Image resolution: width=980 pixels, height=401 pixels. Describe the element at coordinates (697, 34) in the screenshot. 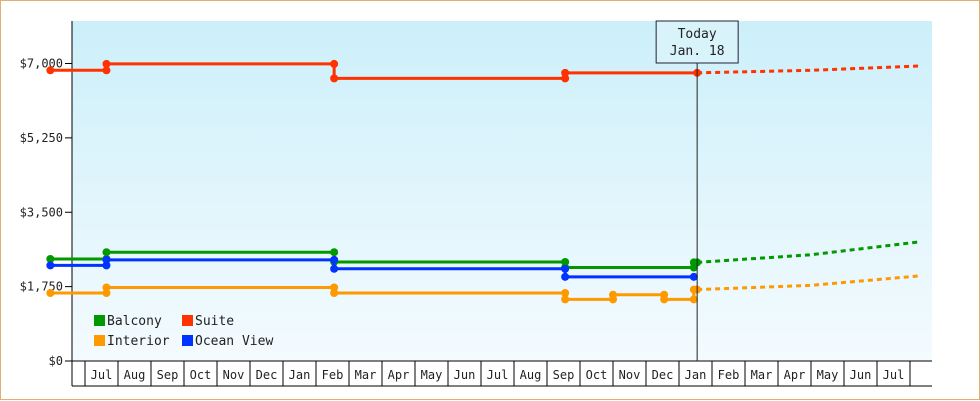

I see `today-label-line1: Today` at that location.